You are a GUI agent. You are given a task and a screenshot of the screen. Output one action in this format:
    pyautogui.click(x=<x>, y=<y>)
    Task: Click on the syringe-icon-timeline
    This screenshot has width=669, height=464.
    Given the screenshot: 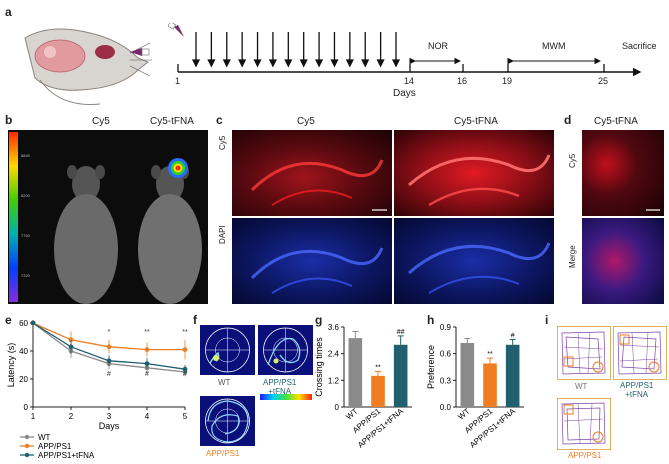 What is the action you would take?
    pyautogui.click(x=176, y=30)
    